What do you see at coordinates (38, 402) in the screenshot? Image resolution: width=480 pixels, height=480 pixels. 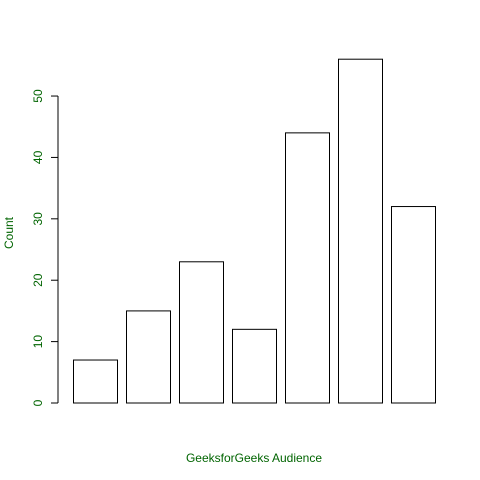 I see `y-tick-label: 0` at bounding box center [38, 402].